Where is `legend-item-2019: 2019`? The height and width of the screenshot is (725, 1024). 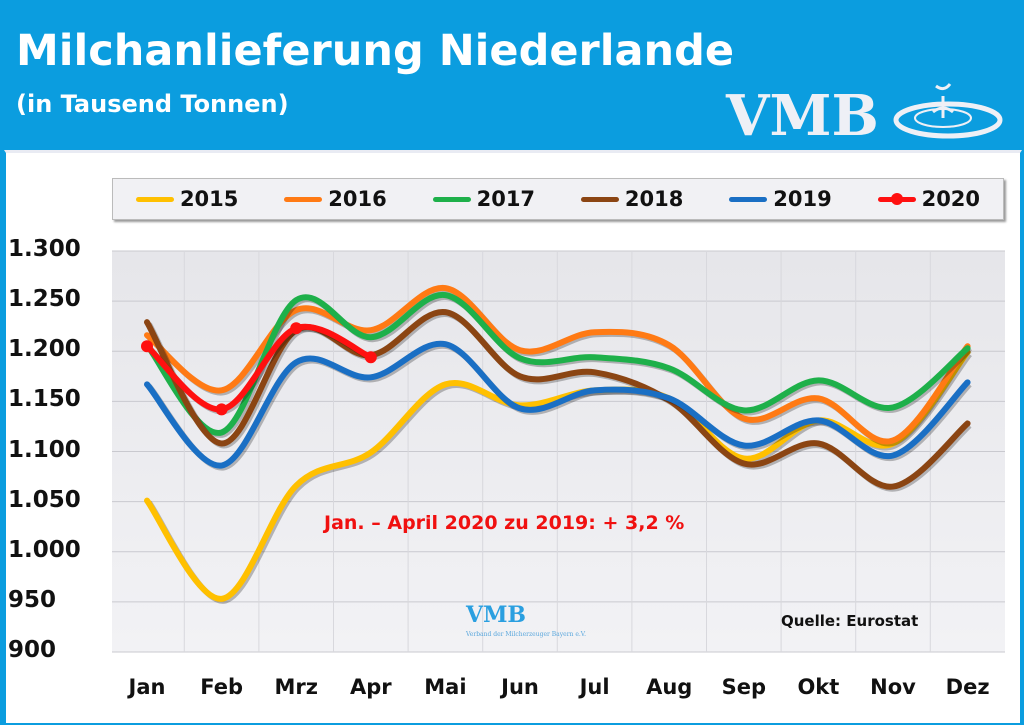
legend-item-2019: 2019 is located at coordinates (780, 199).